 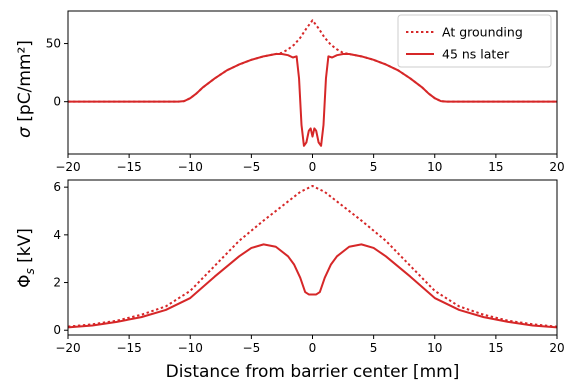 I want to click on sigma-x-tick-label: 15, so click(x=495, y=167).